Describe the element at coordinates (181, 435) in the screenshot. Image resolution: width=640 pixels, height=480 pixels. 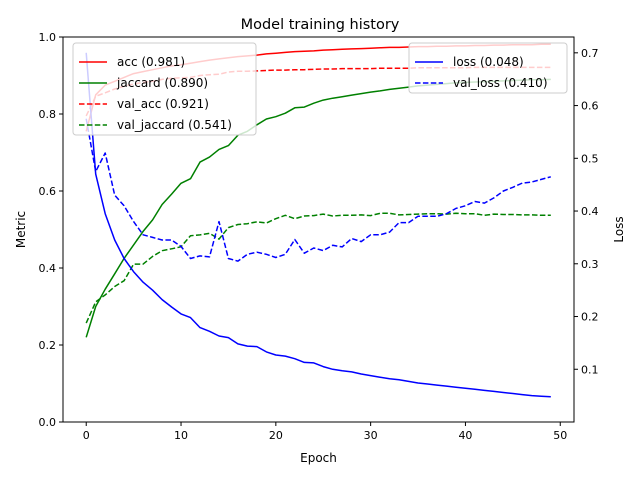
I see `x-tick-label-10: 10` at that location.